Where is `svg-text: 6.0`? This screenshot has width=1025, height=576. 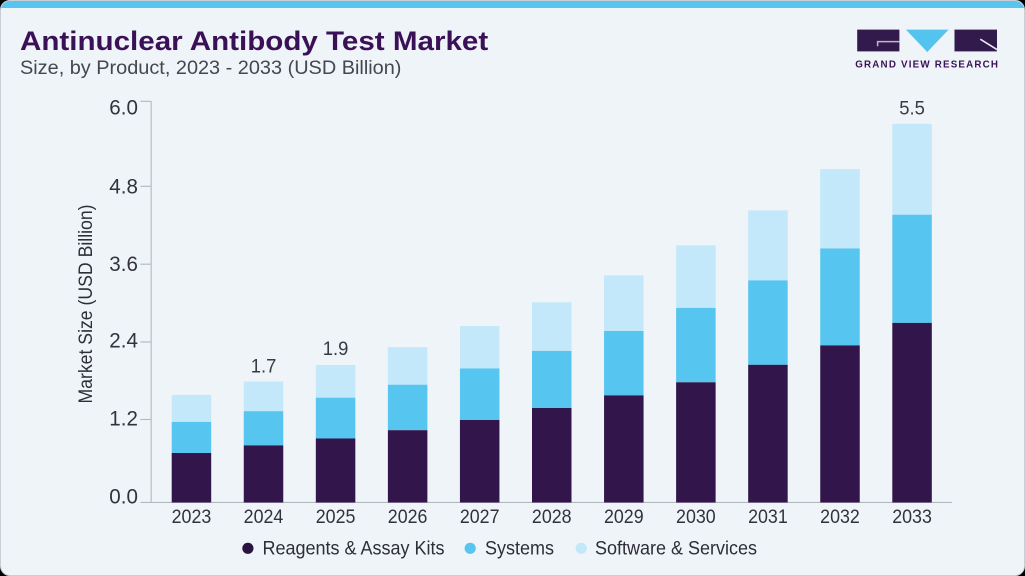
svg-text: 6.0 is located at coordinates (123, 108).